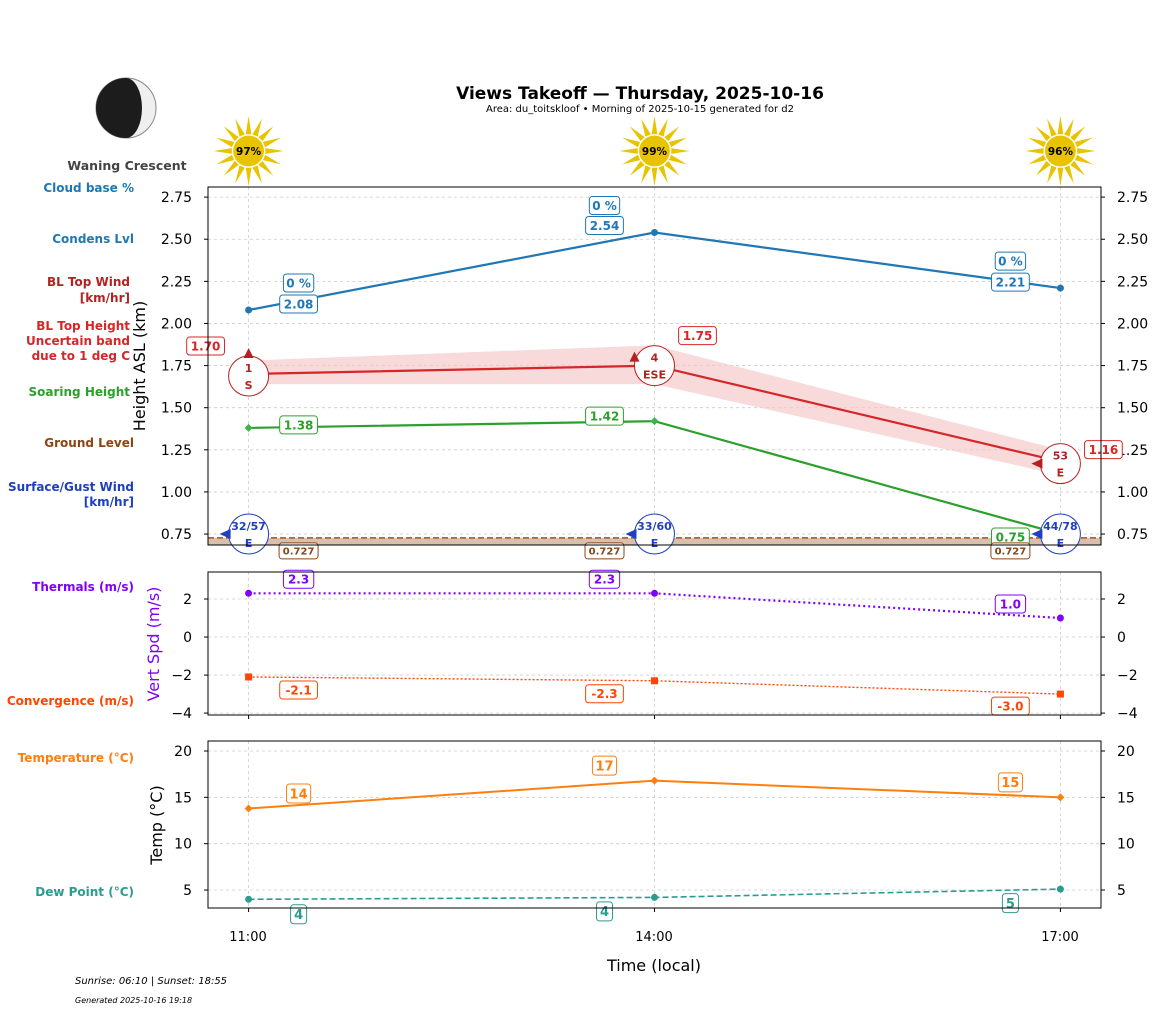 This screenshot has height=1011, width=1156. I want to click on legend-dew-point: Dew Point (°C), so click(84, 892).